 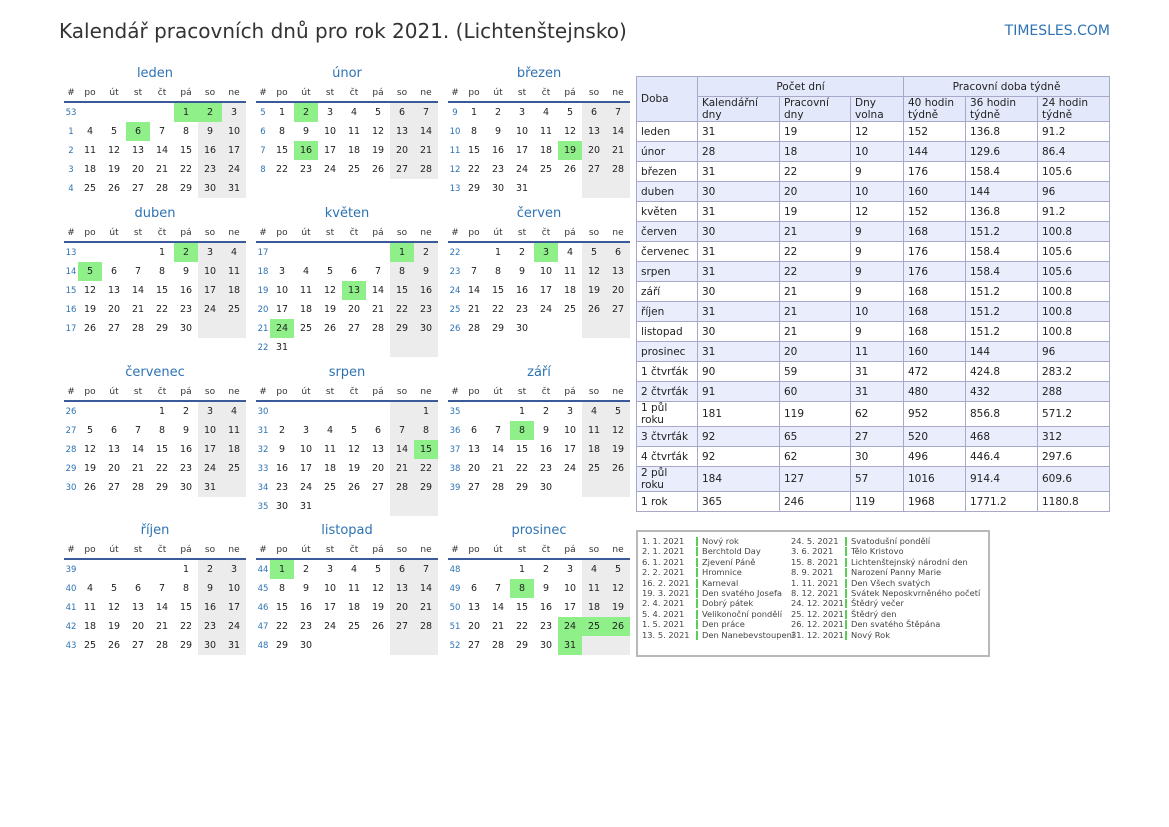 I want to click on period-cell: květen, so click(x=667, y=211).